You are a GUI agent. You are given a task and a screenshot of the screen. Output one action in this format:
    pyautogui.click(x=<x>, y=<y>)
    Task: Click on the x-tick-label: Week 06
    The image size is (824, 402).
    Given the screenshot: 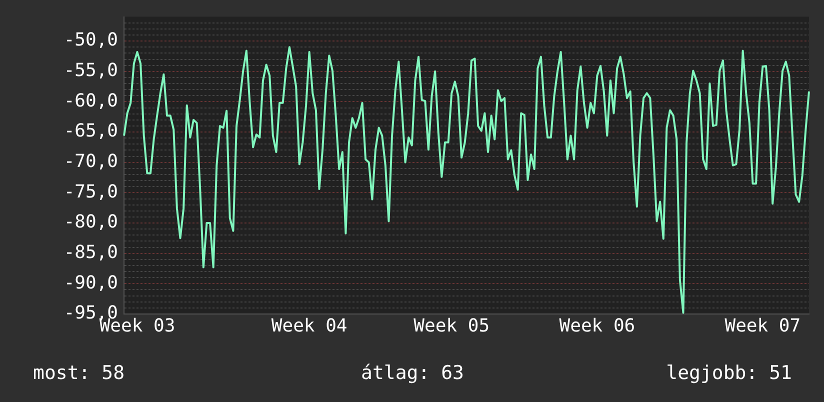 What is the action you would take?
    pyautogui.click(x=597, y=325)
    